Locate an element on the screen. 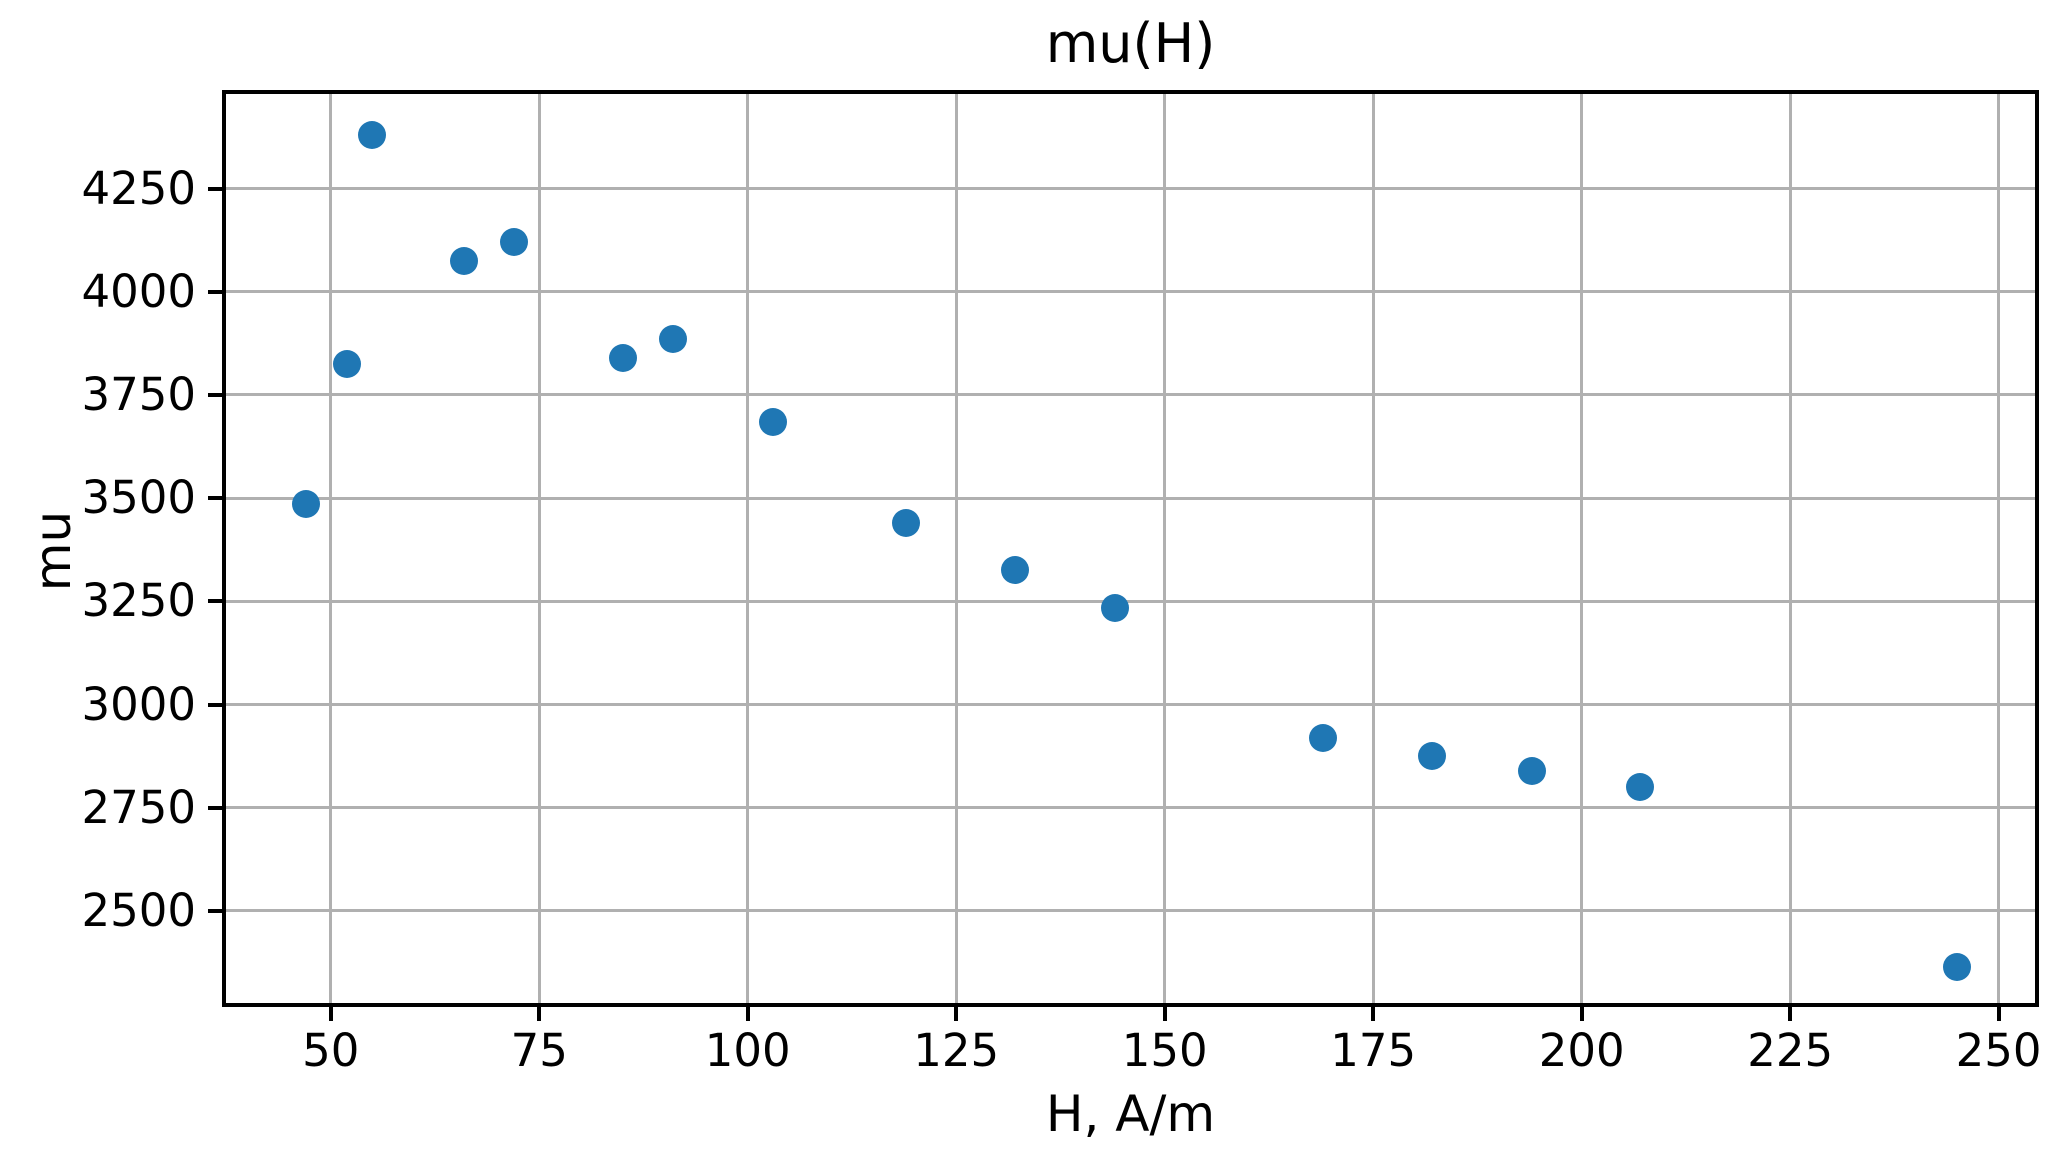 This screenshot has width=2067, height=1166. x-tick-label: 250 is located at coordinates (1998, 1050).